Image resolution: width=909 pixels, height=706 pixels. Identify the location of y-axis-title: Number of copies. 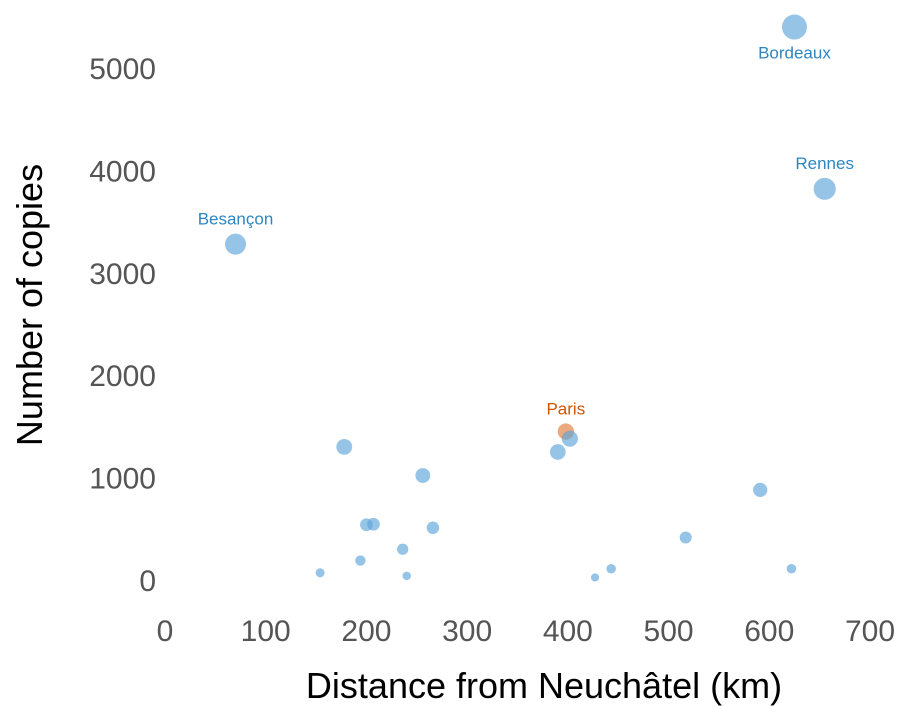
(29, 305).